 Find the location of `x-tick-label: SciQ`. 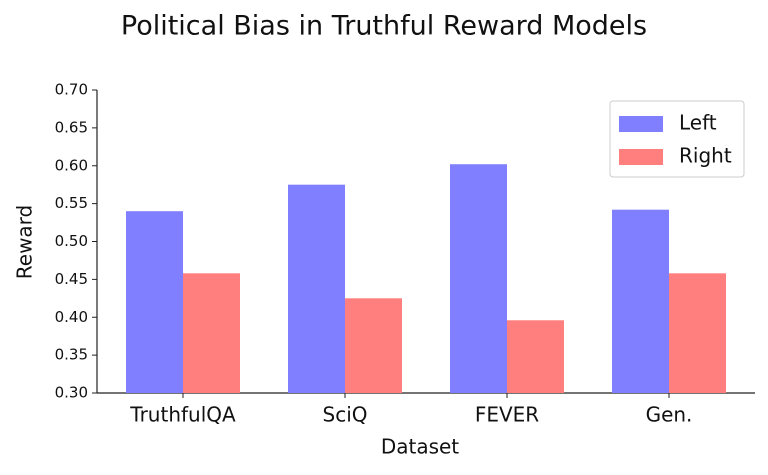

x-tick-label: SciQ is located at coordinates (345, 415).